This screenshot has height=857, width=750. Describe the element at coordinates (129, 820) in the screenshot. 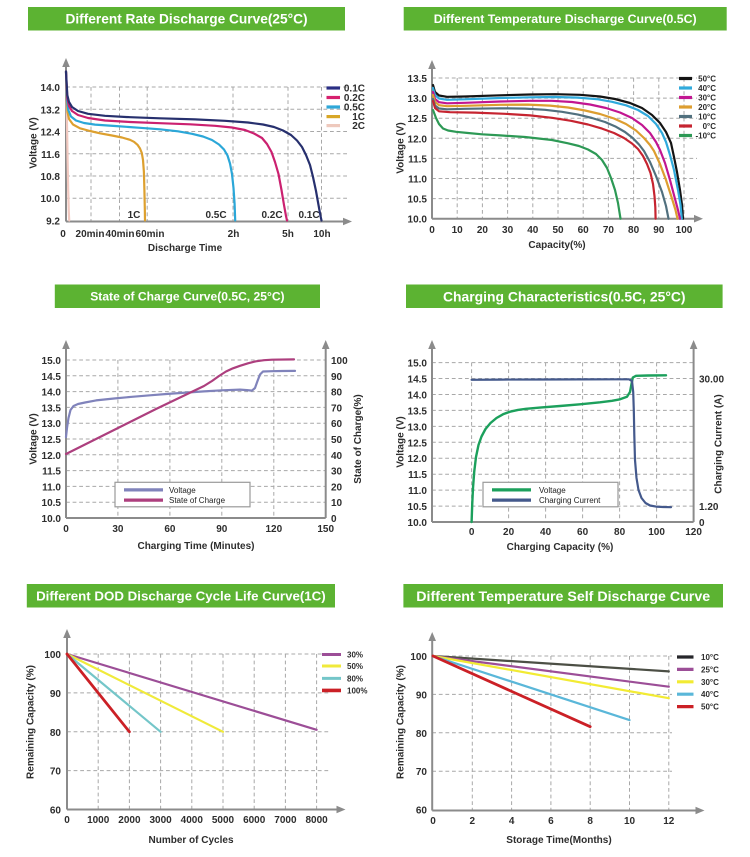

I see `svg-text: 2000` at that location.